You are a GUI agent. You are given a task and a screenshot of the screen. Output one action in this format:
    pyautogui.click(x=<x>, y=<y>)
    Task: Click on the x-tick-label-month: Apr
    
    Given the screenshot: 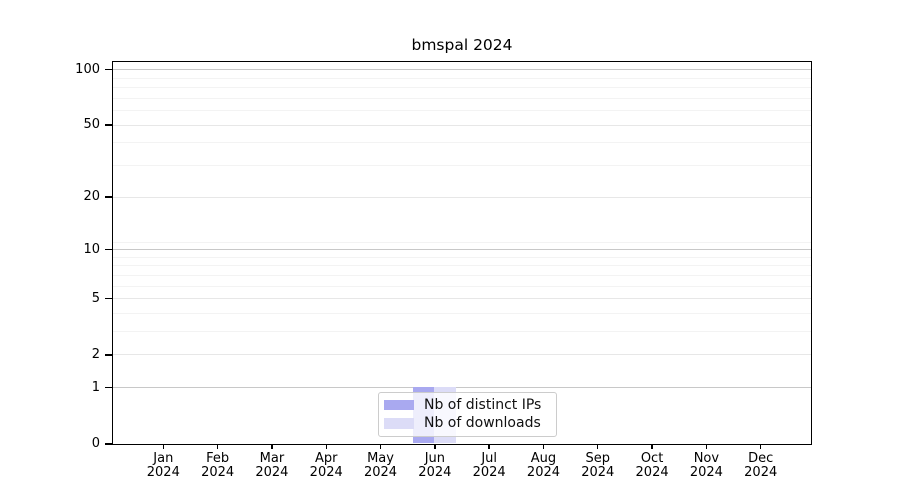 What is the action you would take?
    pyautogui.click(x=326, y=458)
    